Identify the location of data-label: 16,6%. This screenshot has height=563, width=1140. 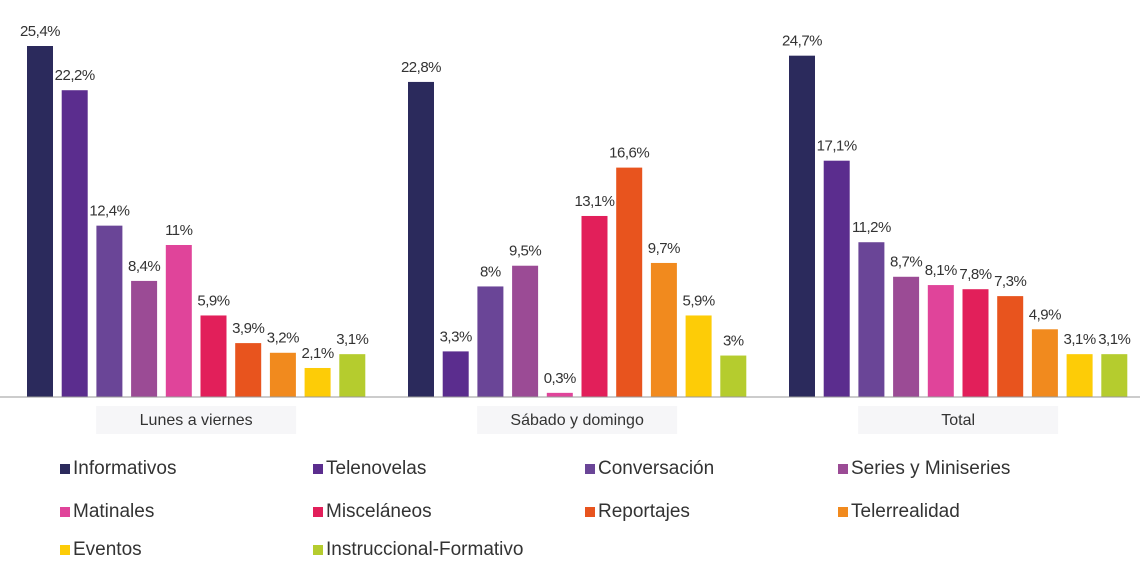
(629, 153).